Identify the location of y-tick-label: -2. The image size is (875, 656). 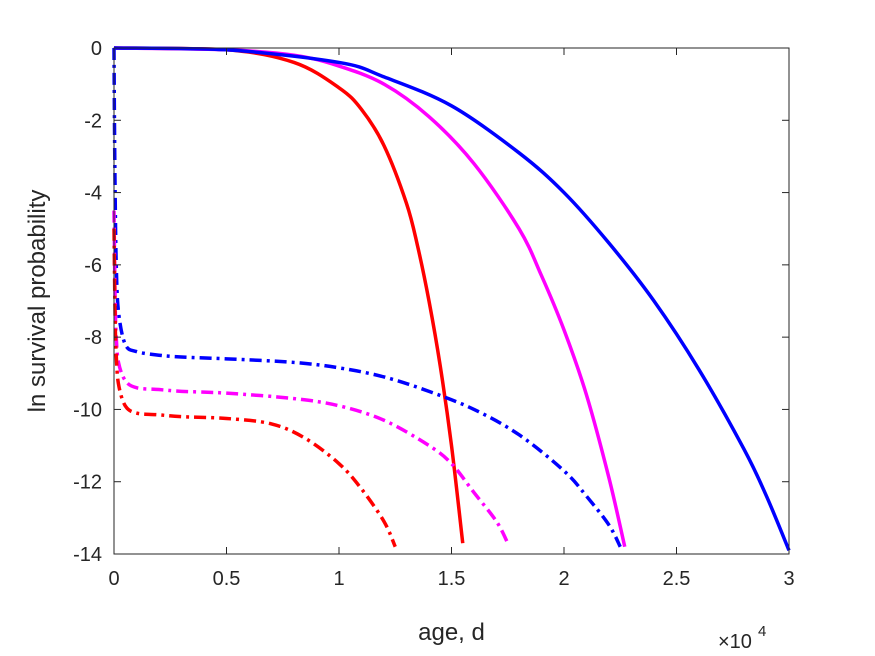
(93, 121).